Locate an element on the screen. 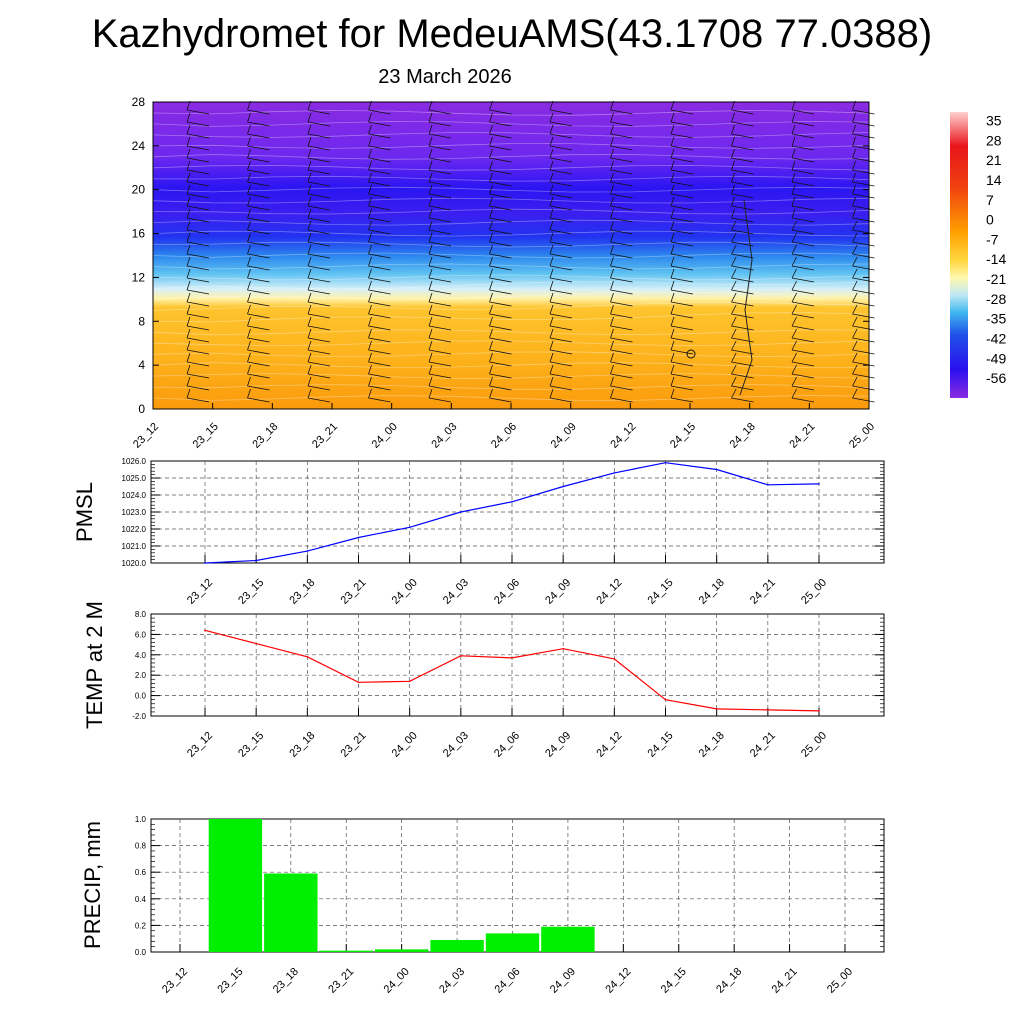  y-tick-label: 1021.0 is located at coordinates (134, 546).